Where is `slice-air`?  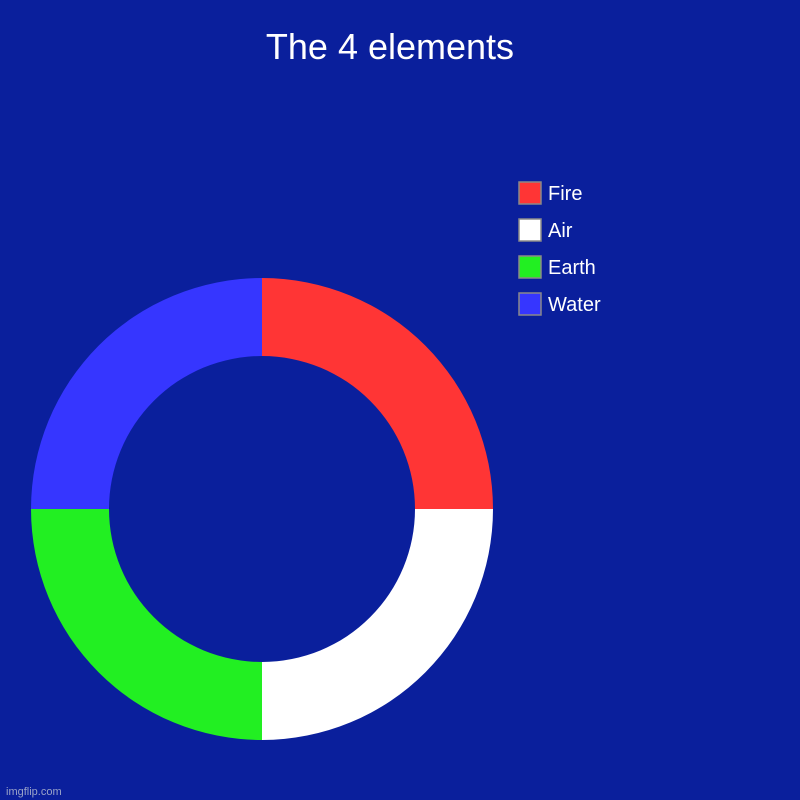
slice-air is located at coordinates (377, 624).